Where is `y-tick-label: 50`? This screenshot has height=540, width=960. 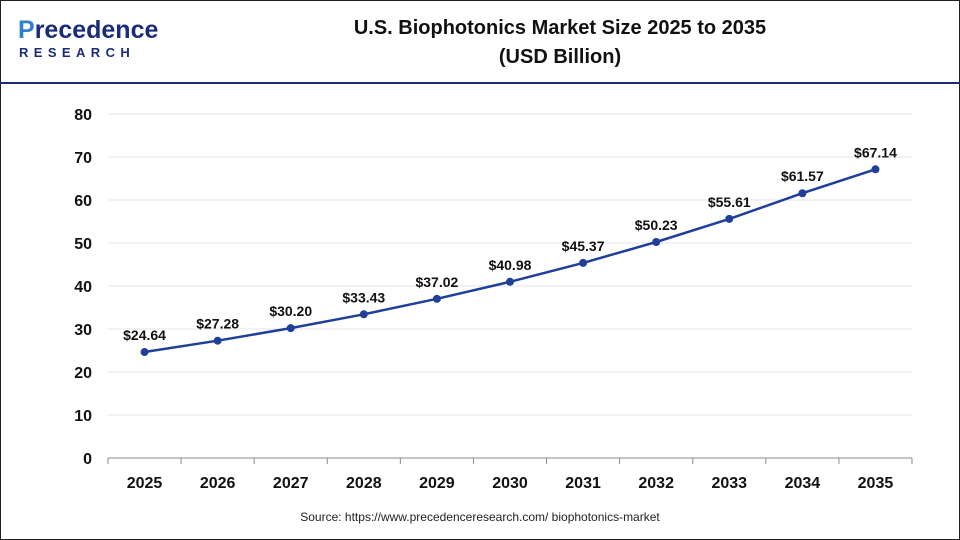
y-tick-label: 50 is located at coordinates (83, 244).